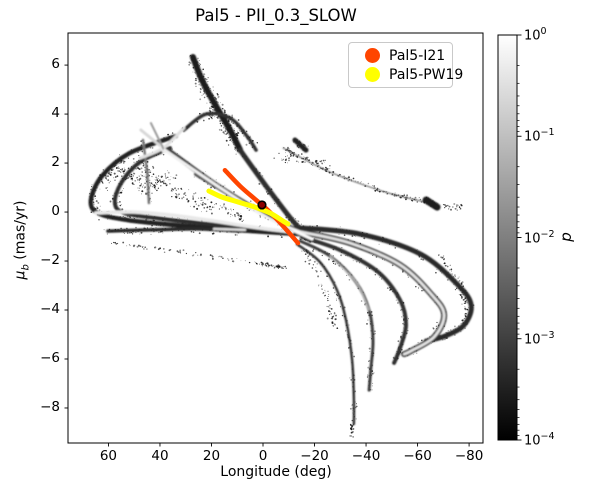 The height and width of the screenshot is (500, 600). I want to click on y-tick-label: 2, so click(55, 162).